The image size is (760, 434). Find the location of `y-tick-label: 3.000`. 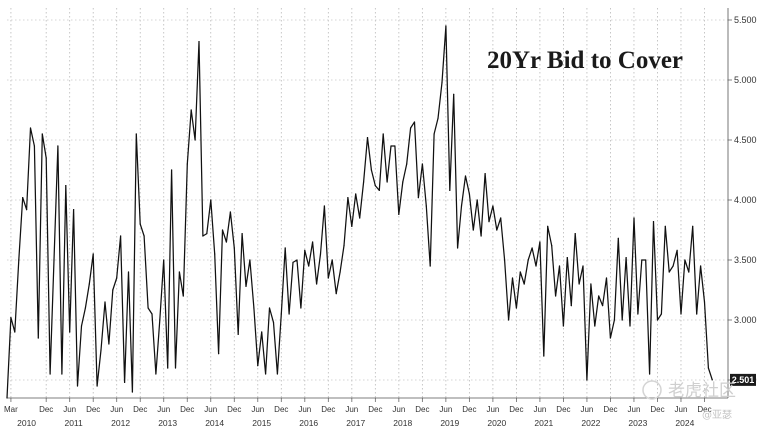

y-tick-label: 3.000 is located at coordinates (745, 320).